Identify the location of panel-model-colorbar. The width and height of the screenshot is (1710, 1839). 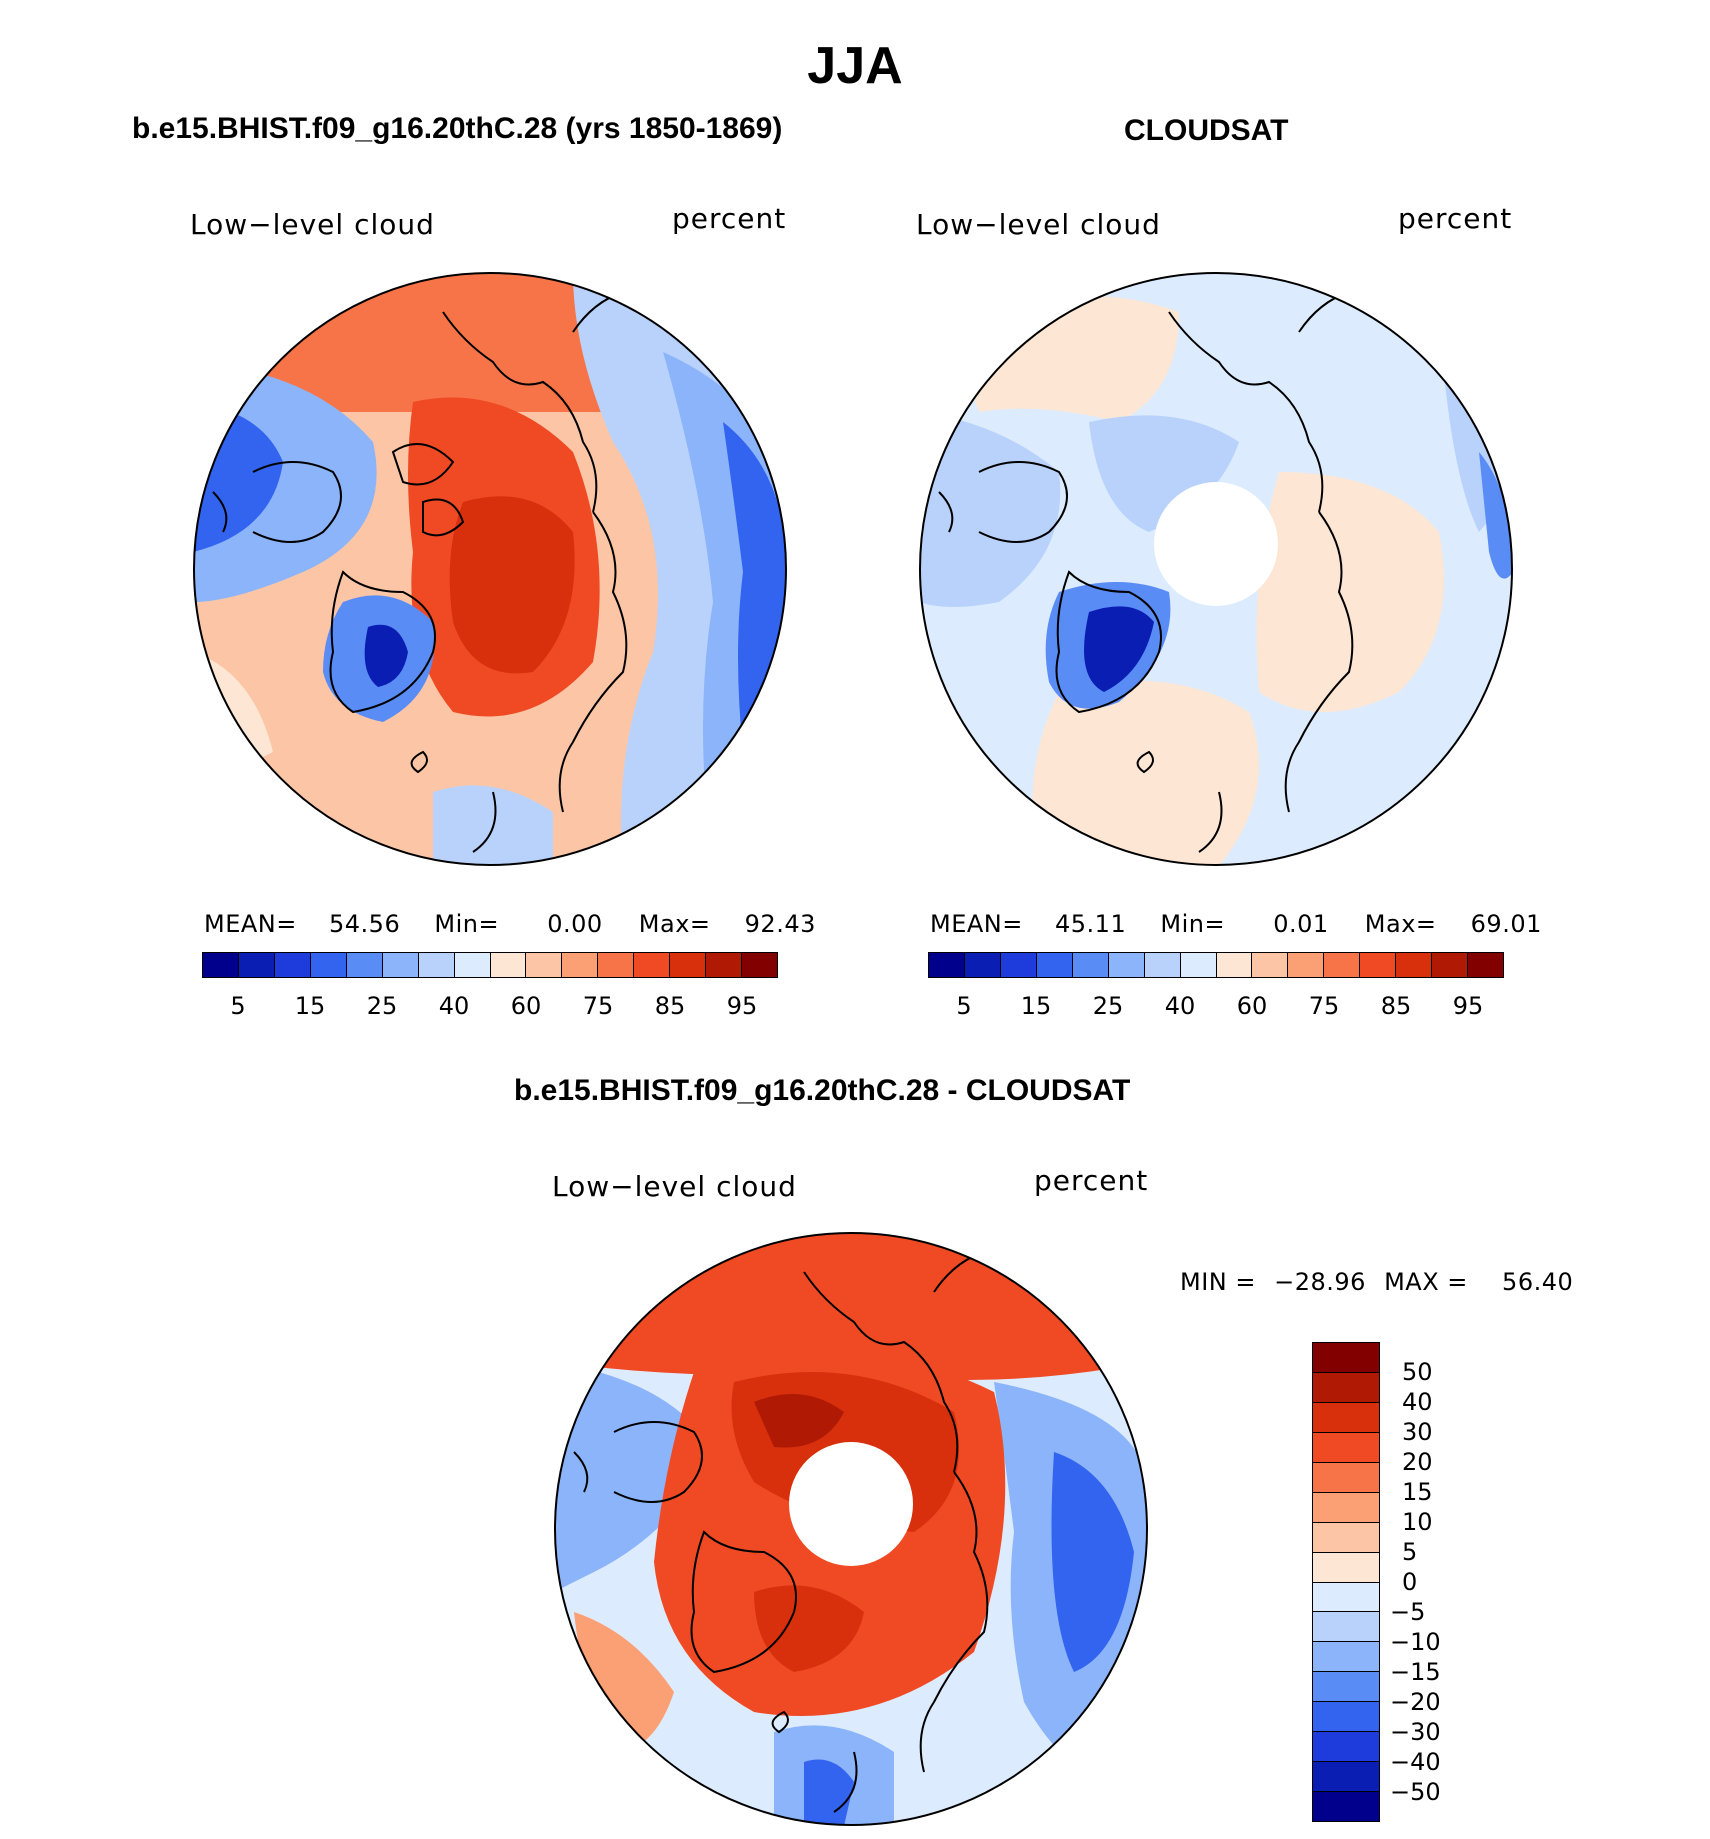
(490, 965).